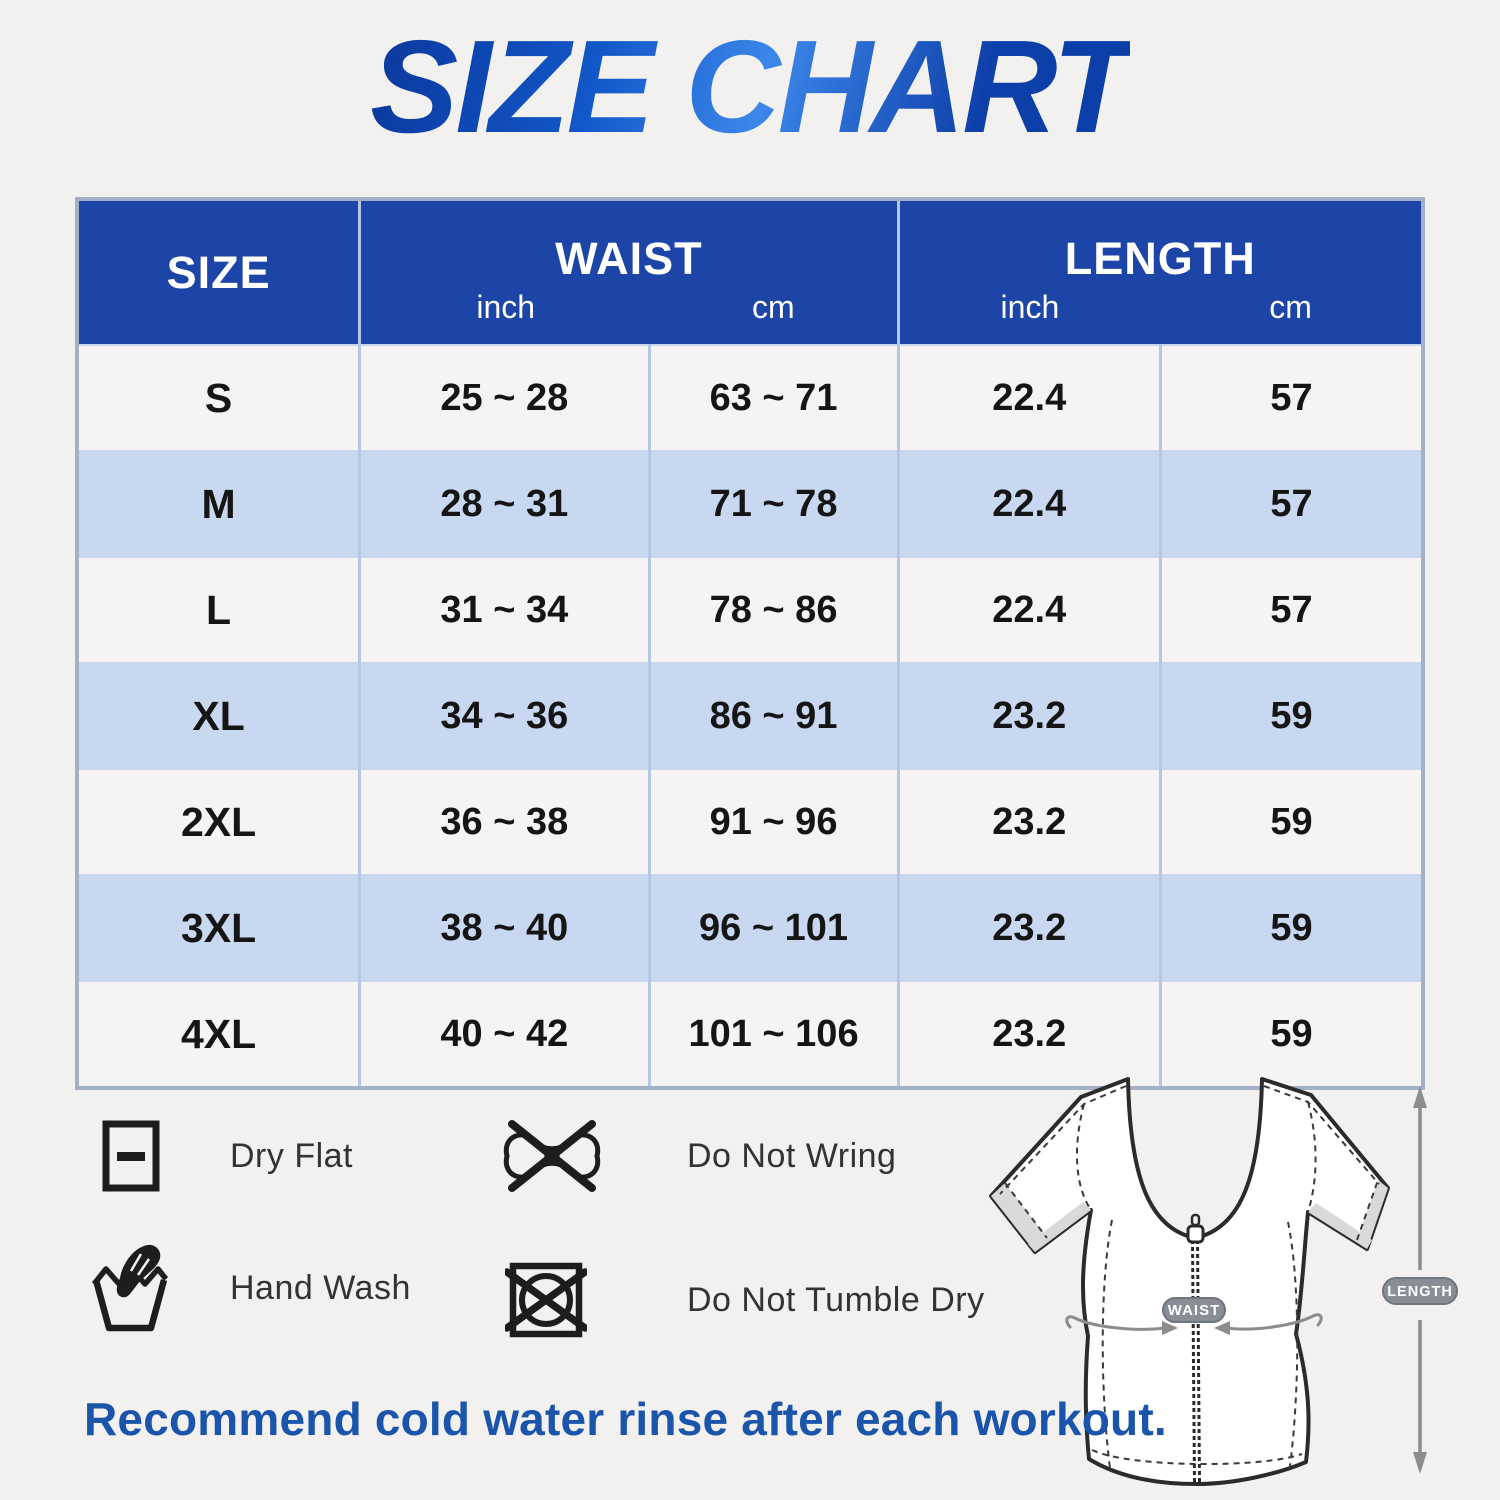 The width and height of the screenshot is (1500, 1500). I want to click on header-size-label: SIZE, so click(218, 272).